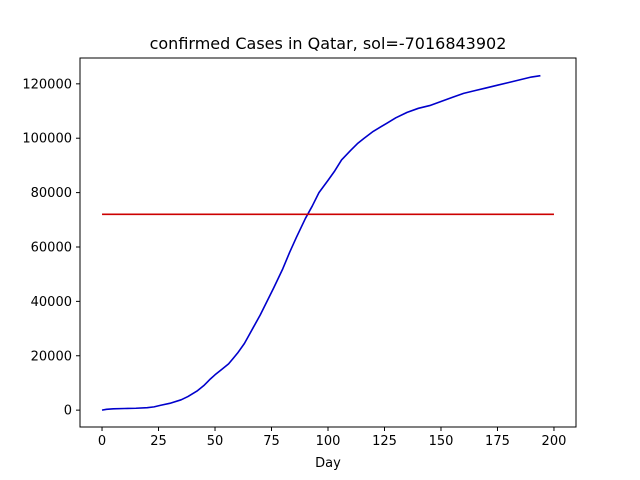 This screenshot has height=480, width=640. Describe the element at coordinates (441, 441) in the screenshot. I see `x-tick-label: 150` at that location.